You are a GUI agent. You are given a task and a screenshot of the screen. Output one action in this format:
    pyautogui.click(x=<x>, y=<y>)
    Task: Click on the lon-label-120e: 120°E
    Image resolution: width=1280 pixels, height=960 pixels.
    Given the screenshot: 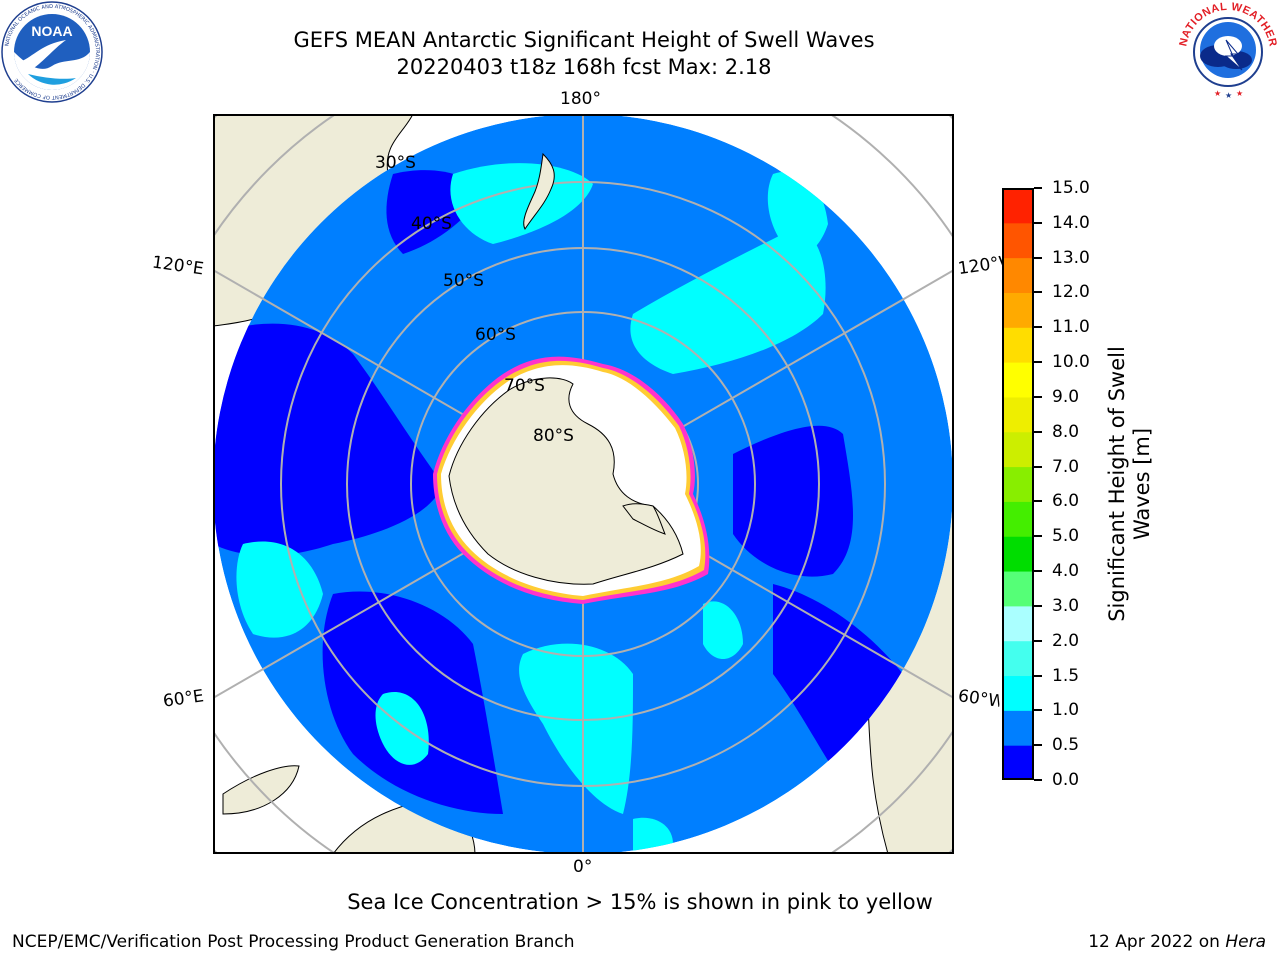 What is the action you would take?
    pyautogui.click(x=177, y=266)
    